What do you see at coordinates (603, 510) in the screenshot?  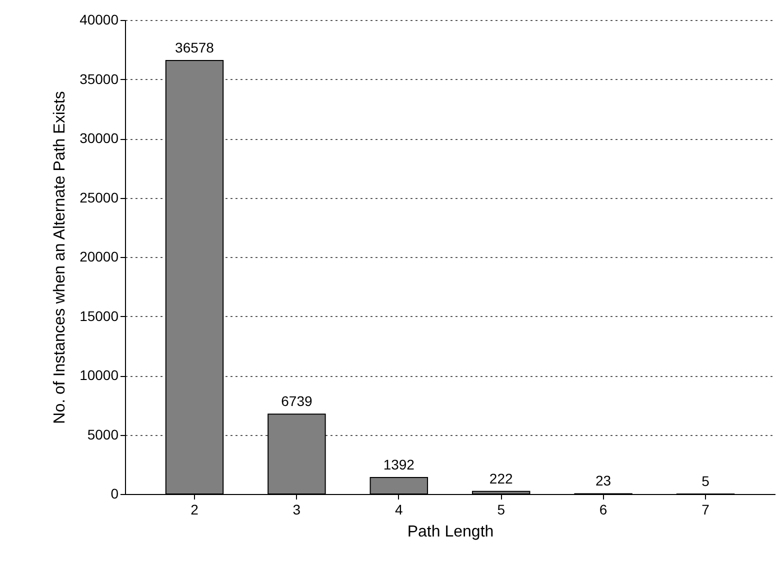 I see `x-tick-label: 6` at bounding box center [603, 510].